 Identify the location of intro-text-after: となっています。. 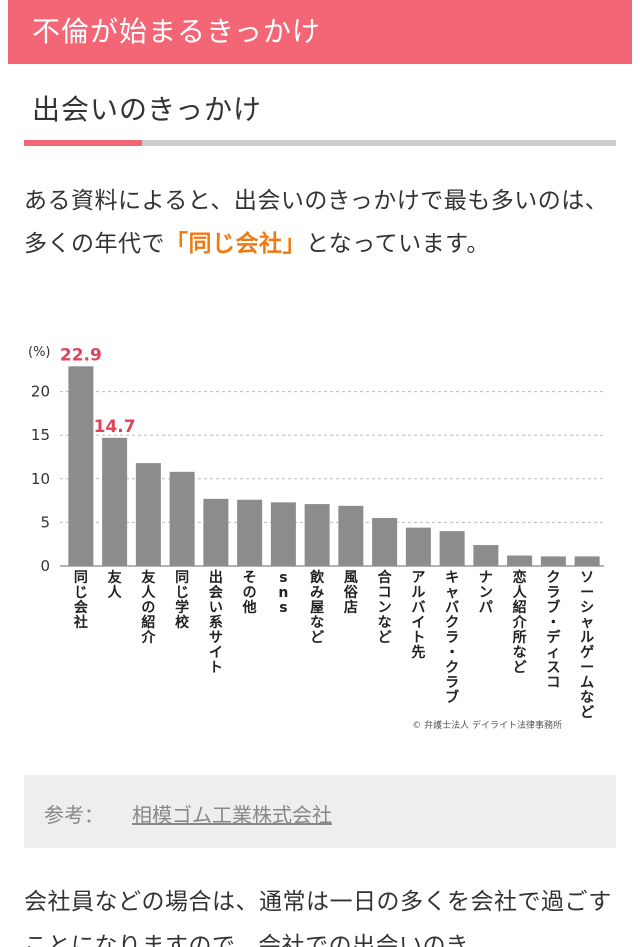
(398, 244).